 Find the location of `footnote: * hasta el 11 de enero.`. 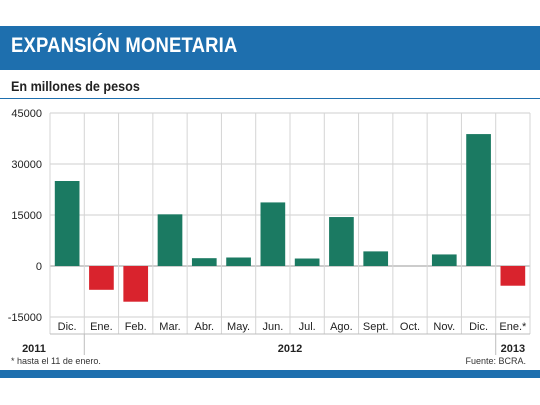

footnote: * hasta el 11 de enero. is located at coordinates (56, 361).